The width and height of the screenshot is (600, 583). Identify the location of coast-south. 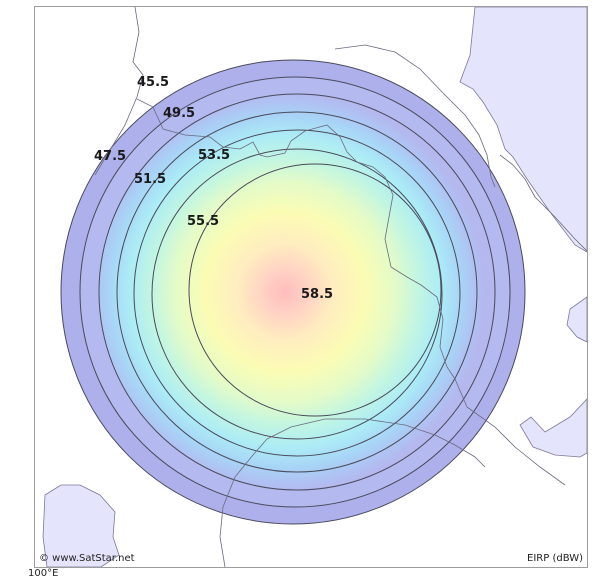
(376, 443).